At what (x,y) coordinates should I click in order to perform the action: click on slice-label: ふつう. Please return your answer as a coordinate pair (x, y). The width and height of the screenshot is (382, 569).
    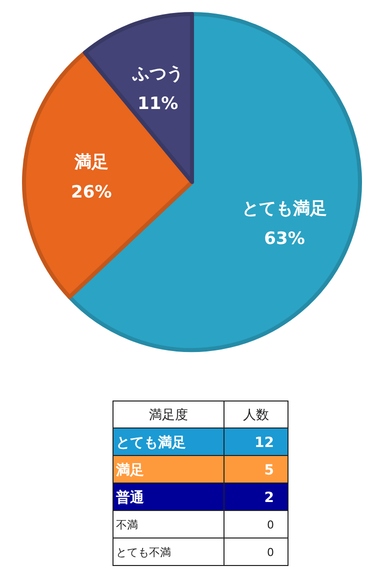
    Looking at the image, I should click on (157, 74).